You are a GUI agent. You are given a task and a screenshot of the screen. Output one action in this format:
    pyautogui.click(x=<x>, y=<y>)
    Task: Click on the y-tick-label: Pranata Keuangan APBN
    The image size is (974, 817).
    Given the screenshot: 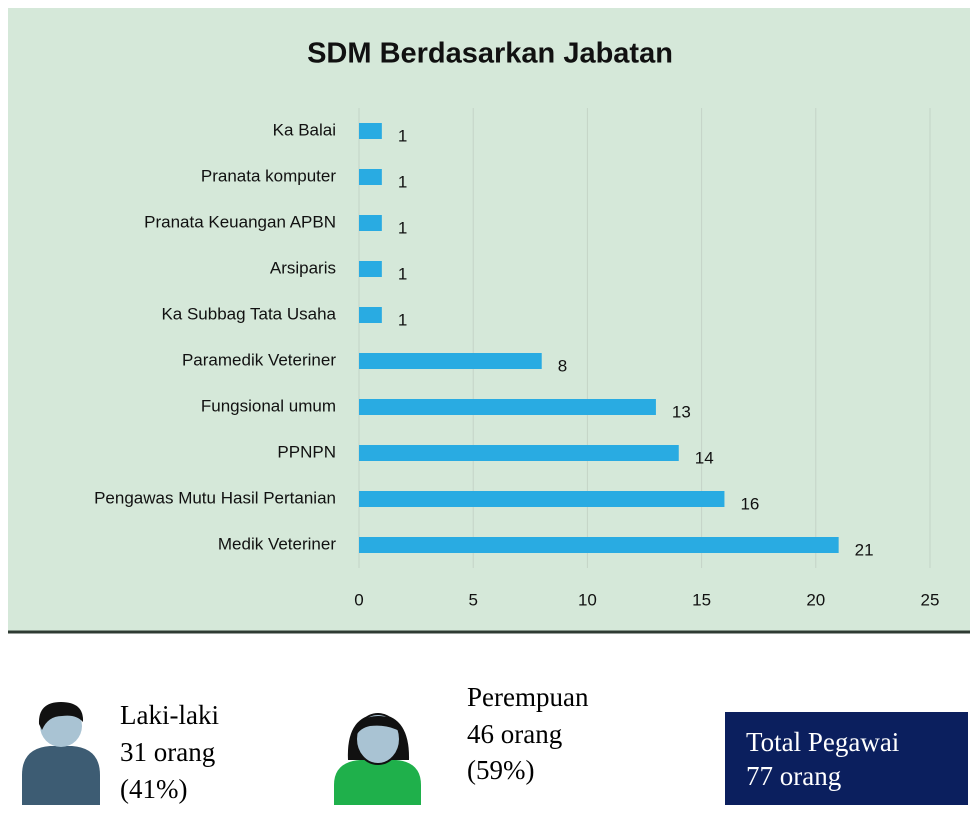 What is the action you would take?
    pyautogui.click(x=240, y=221)
    